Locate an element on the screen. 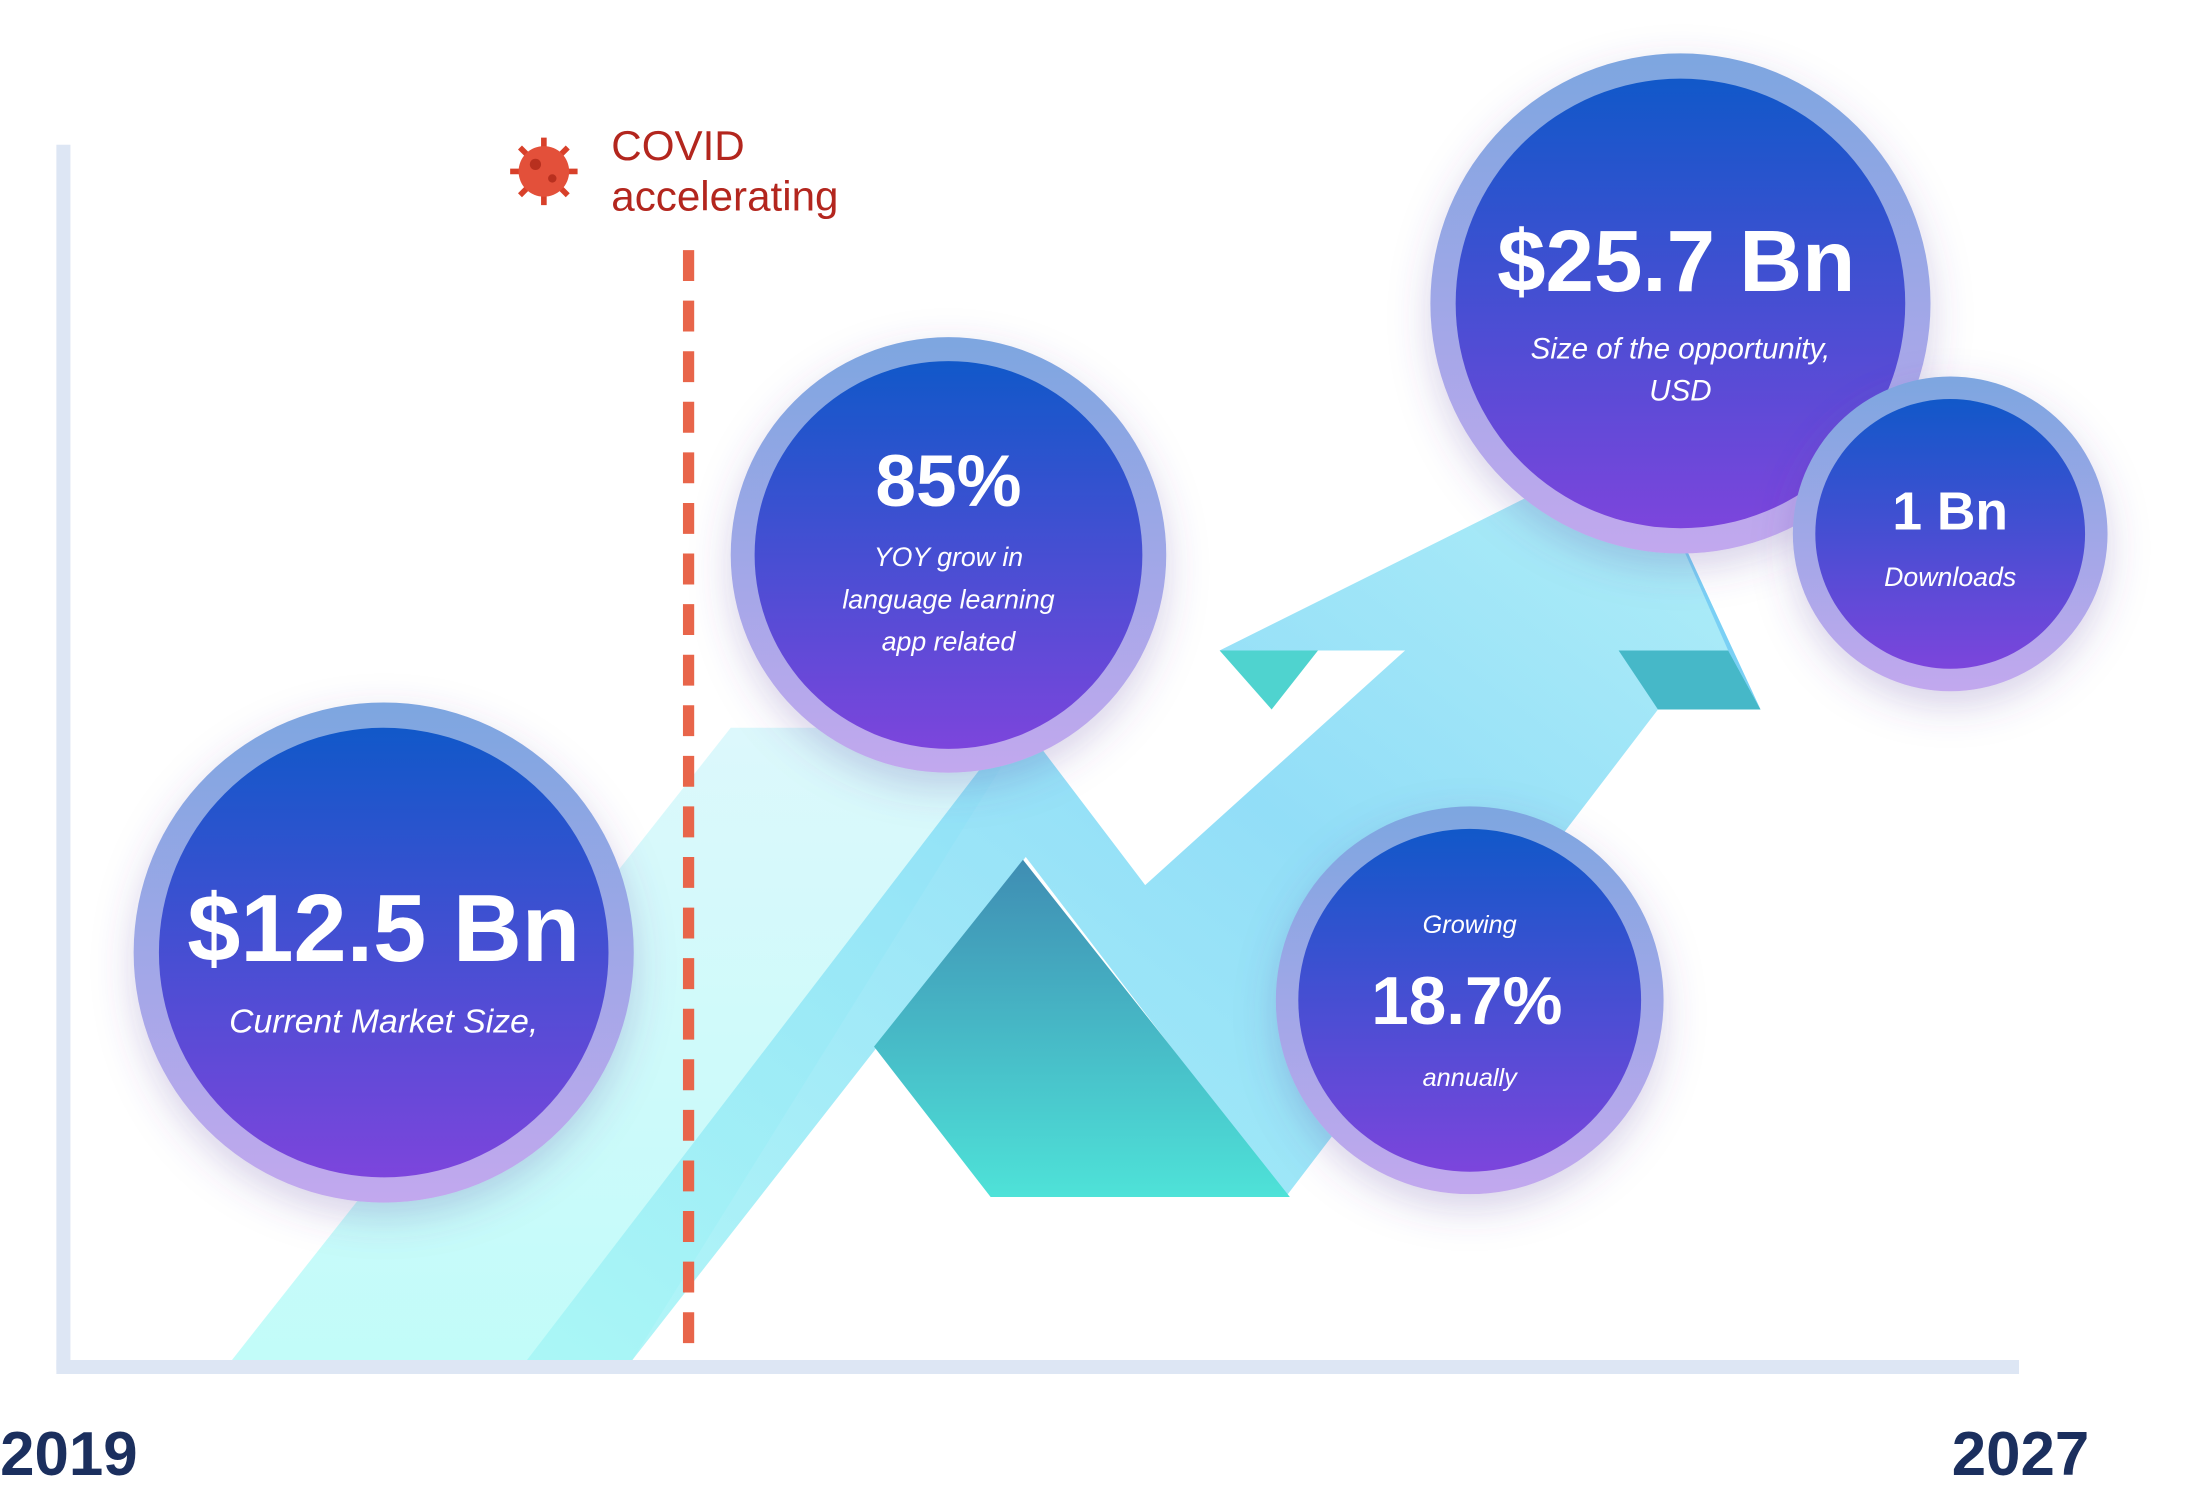  bubble: $25.7 Bn Size of the opportunity, USD is located at coordinates (1680, 303).